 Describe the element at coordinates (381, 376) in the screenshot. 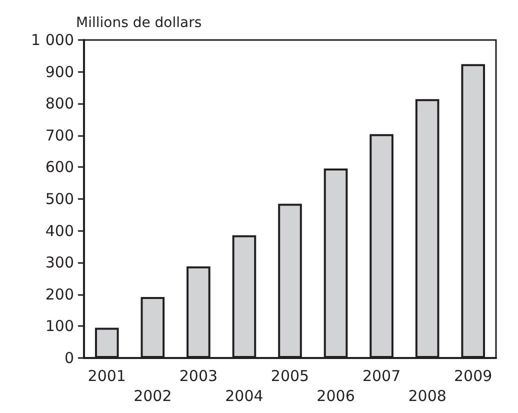

I see `x-tick-label: 2007` at that location.